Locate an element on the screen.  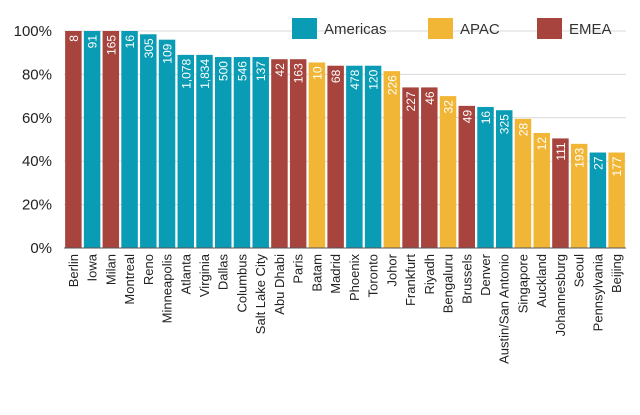
data-label: 28 is located at coordinates (523, 130).